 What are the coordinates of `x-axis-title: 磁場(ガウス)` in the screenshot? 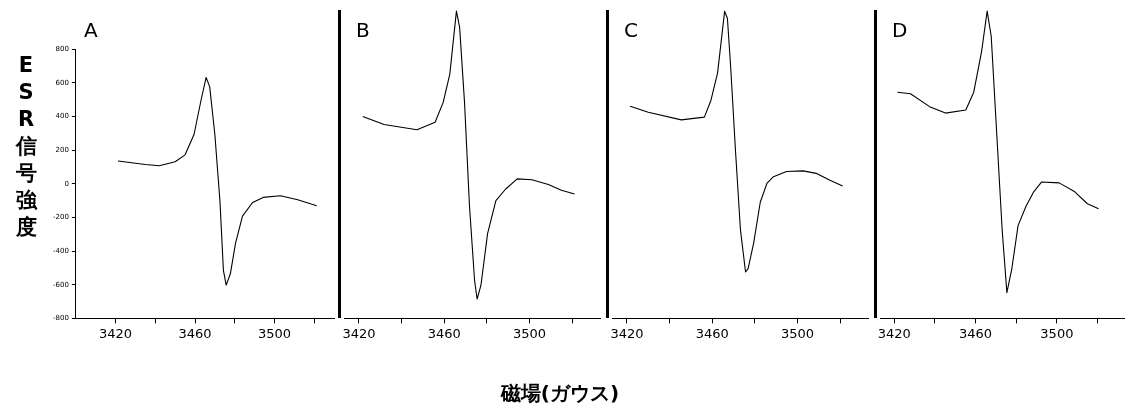 It's located at (560, 393).